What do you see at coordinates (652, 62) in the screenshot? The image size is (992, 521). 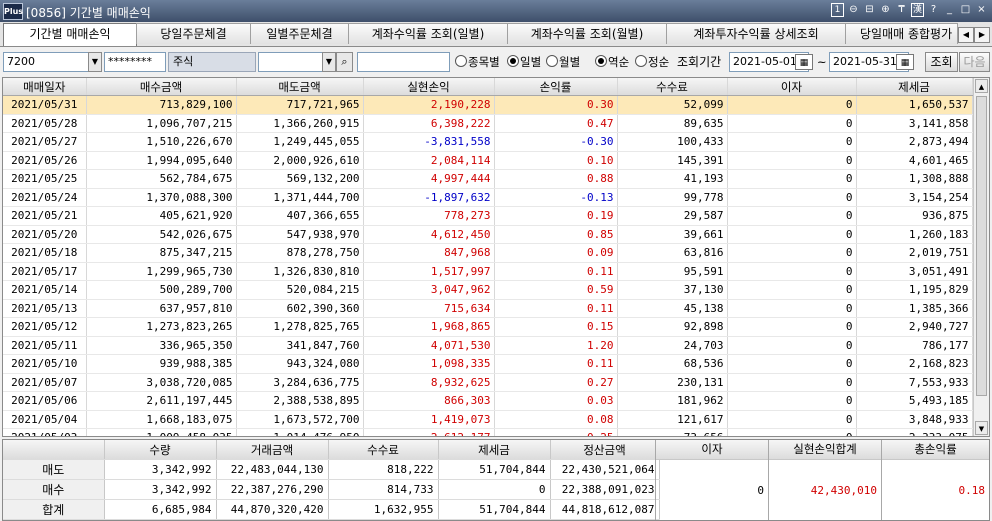 I see `radio-forward: 정순` at bounding box center [652, 62].